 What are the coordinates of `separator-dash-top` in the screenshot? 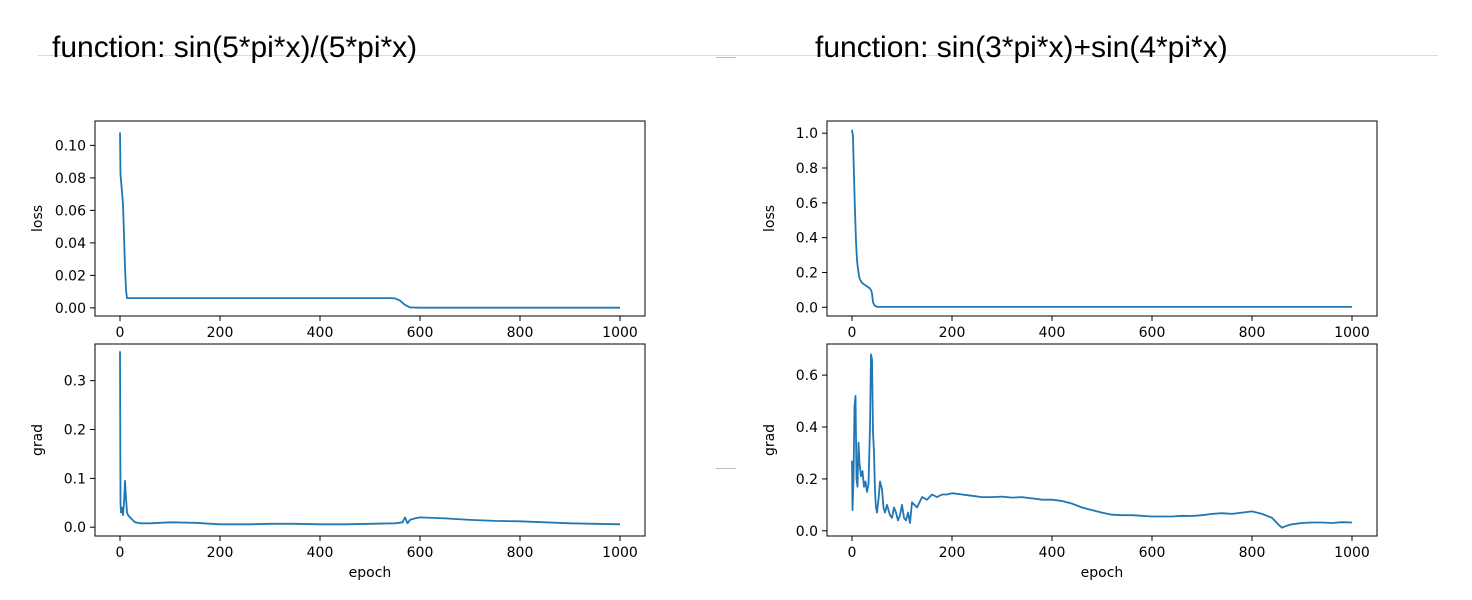 It's located at (726, 57).